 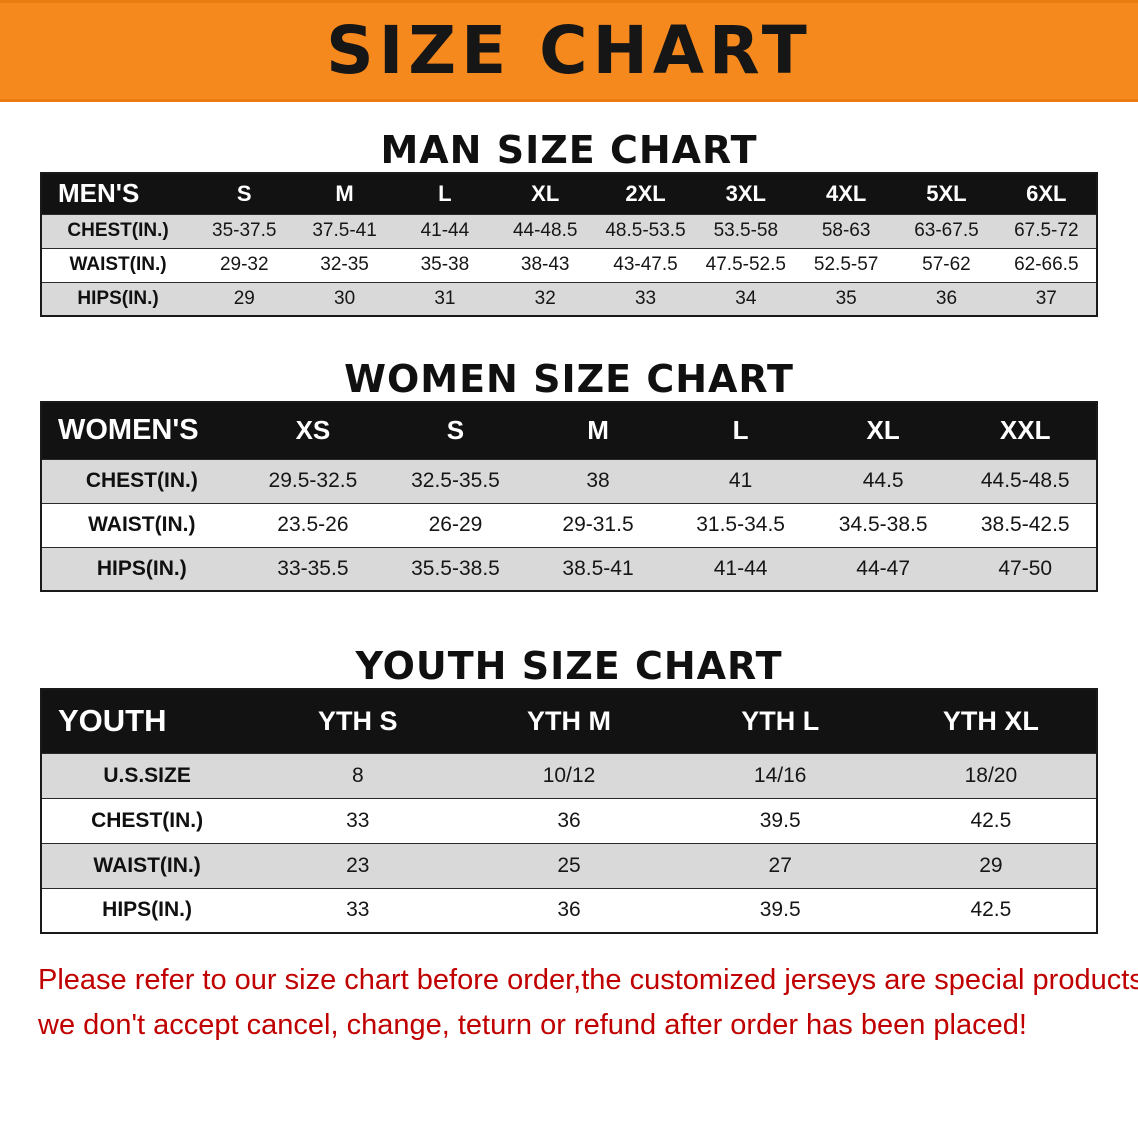 What do you see at coordinates (780, 865) in the screenshot?
I see `size-value: 27` at bounding box center [780, 865].